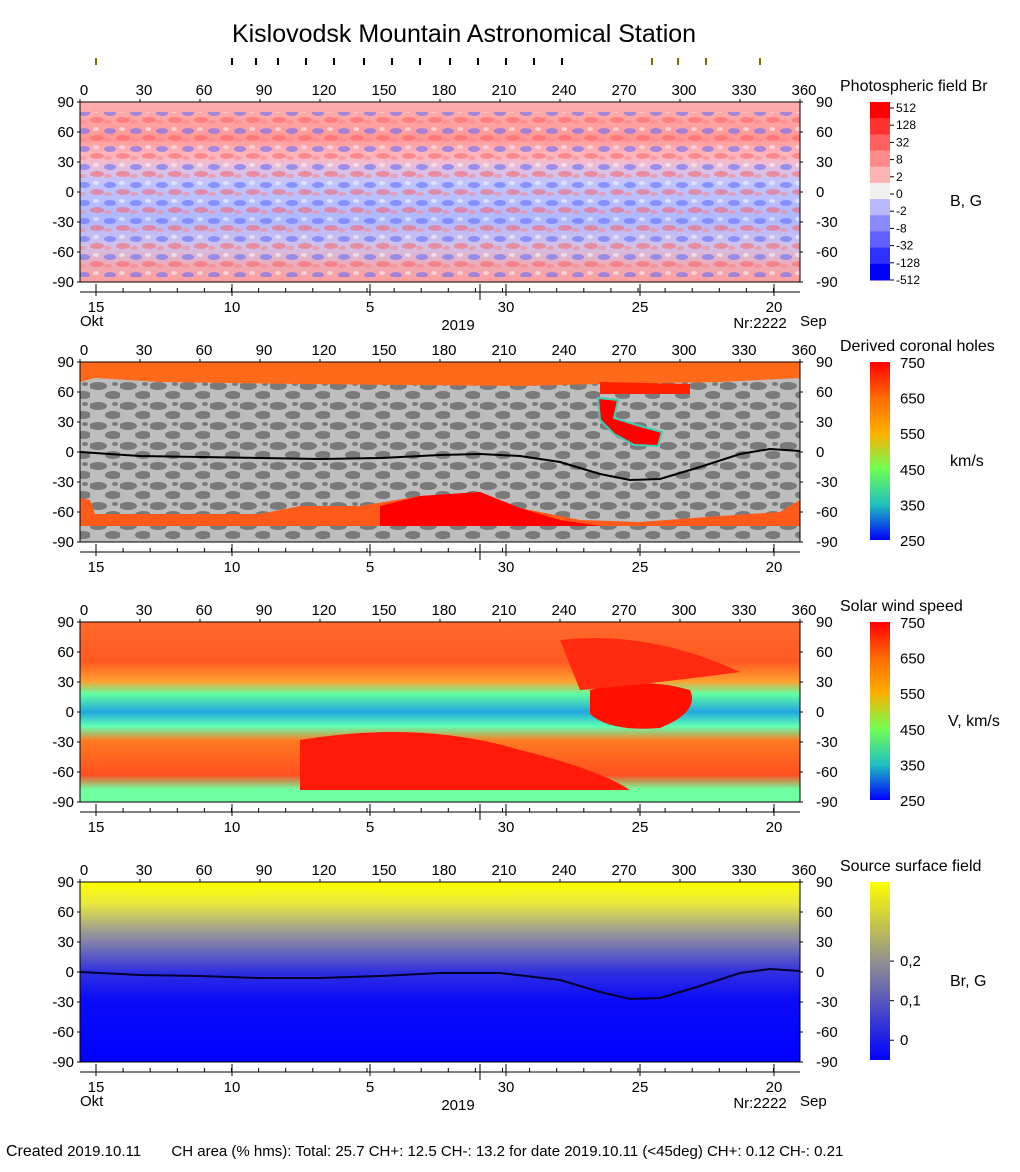 Image resolution: width=1020 pixels, height=1172 pixels. I want to click on month-left-label: Okt, so click(92, 1101).